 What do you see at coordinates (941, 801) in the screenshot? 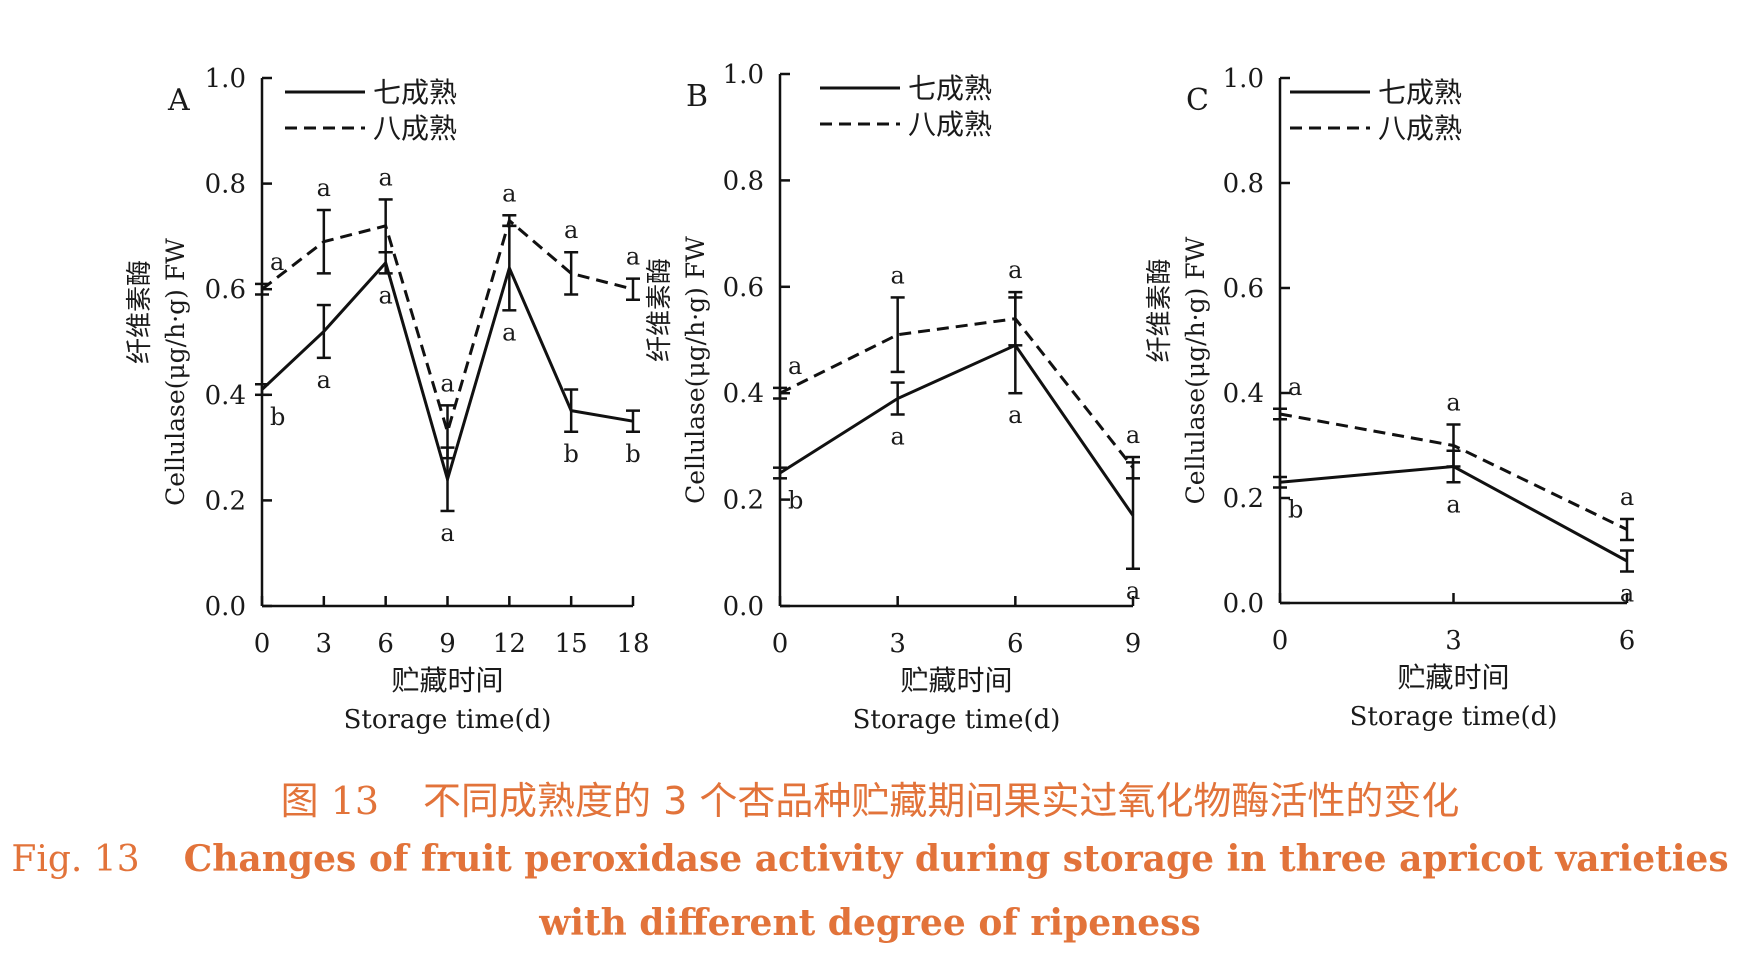
I see `caption-cn-text: 不同成熟度的 3 个杏品种贮藏期间果实过氧化物酶活性的变化` at bounding box center [941, 801].